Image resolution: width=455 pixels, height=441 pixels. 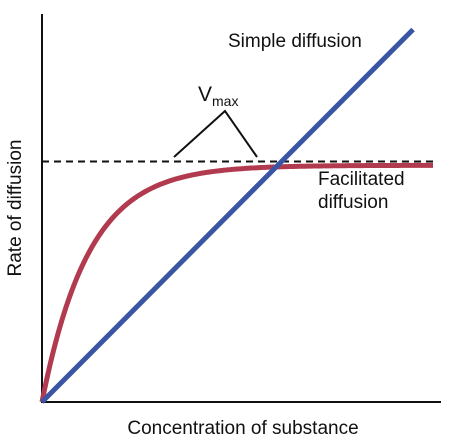 What do you see at coordinates (361, 179) in the screenshot?
I see `facilitated-diffusion-label-line1: Facilitated` at bounding box center [361, 179].